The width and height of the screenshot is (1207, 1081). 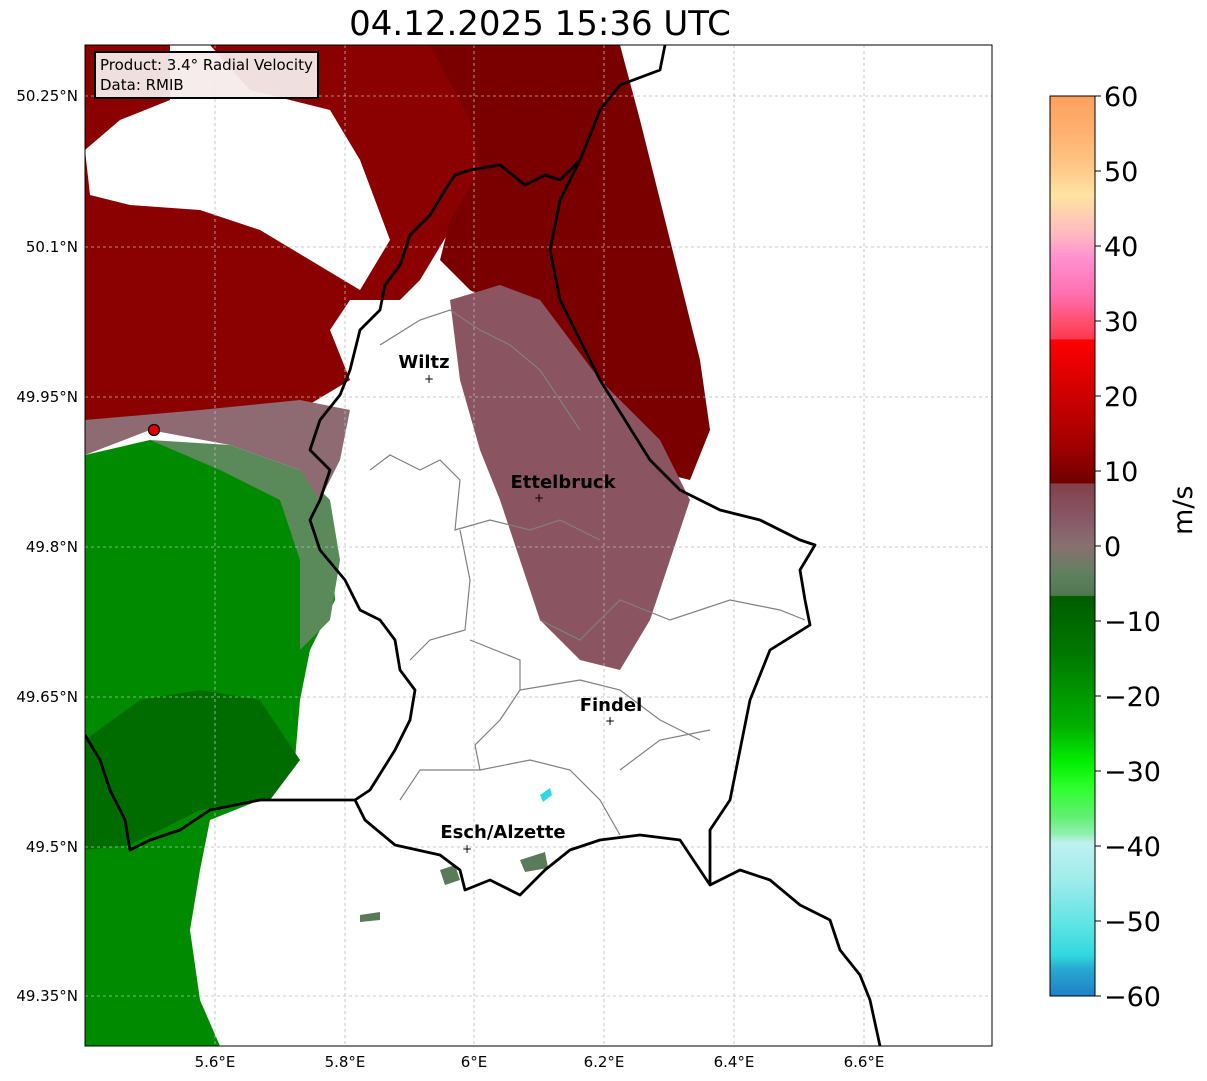 What do you see at coordinates (52, 247) in the screenshot?
I see `lat-tick: 50.1°N` at bounding box center [52, 247].